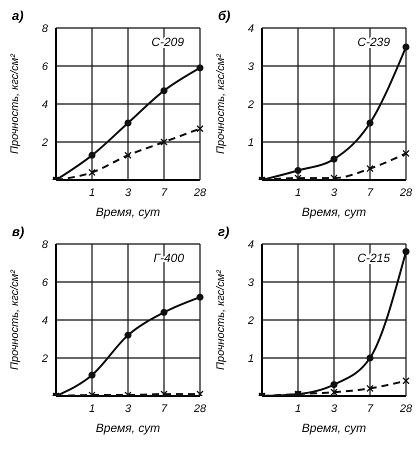 The width and height of the screenshot is (420, 452). I want to click on chart-title: в), so click(18, 231).